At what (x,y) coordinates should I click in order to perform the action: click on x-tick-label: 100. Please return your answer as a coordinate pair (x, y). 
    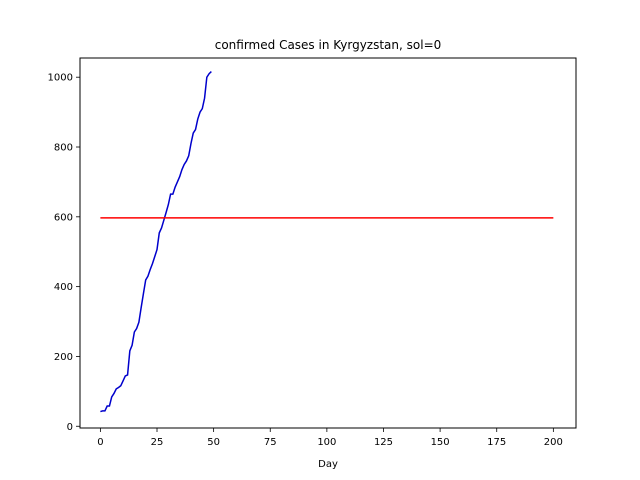
    Looking at the image, I should click on (326, 442).